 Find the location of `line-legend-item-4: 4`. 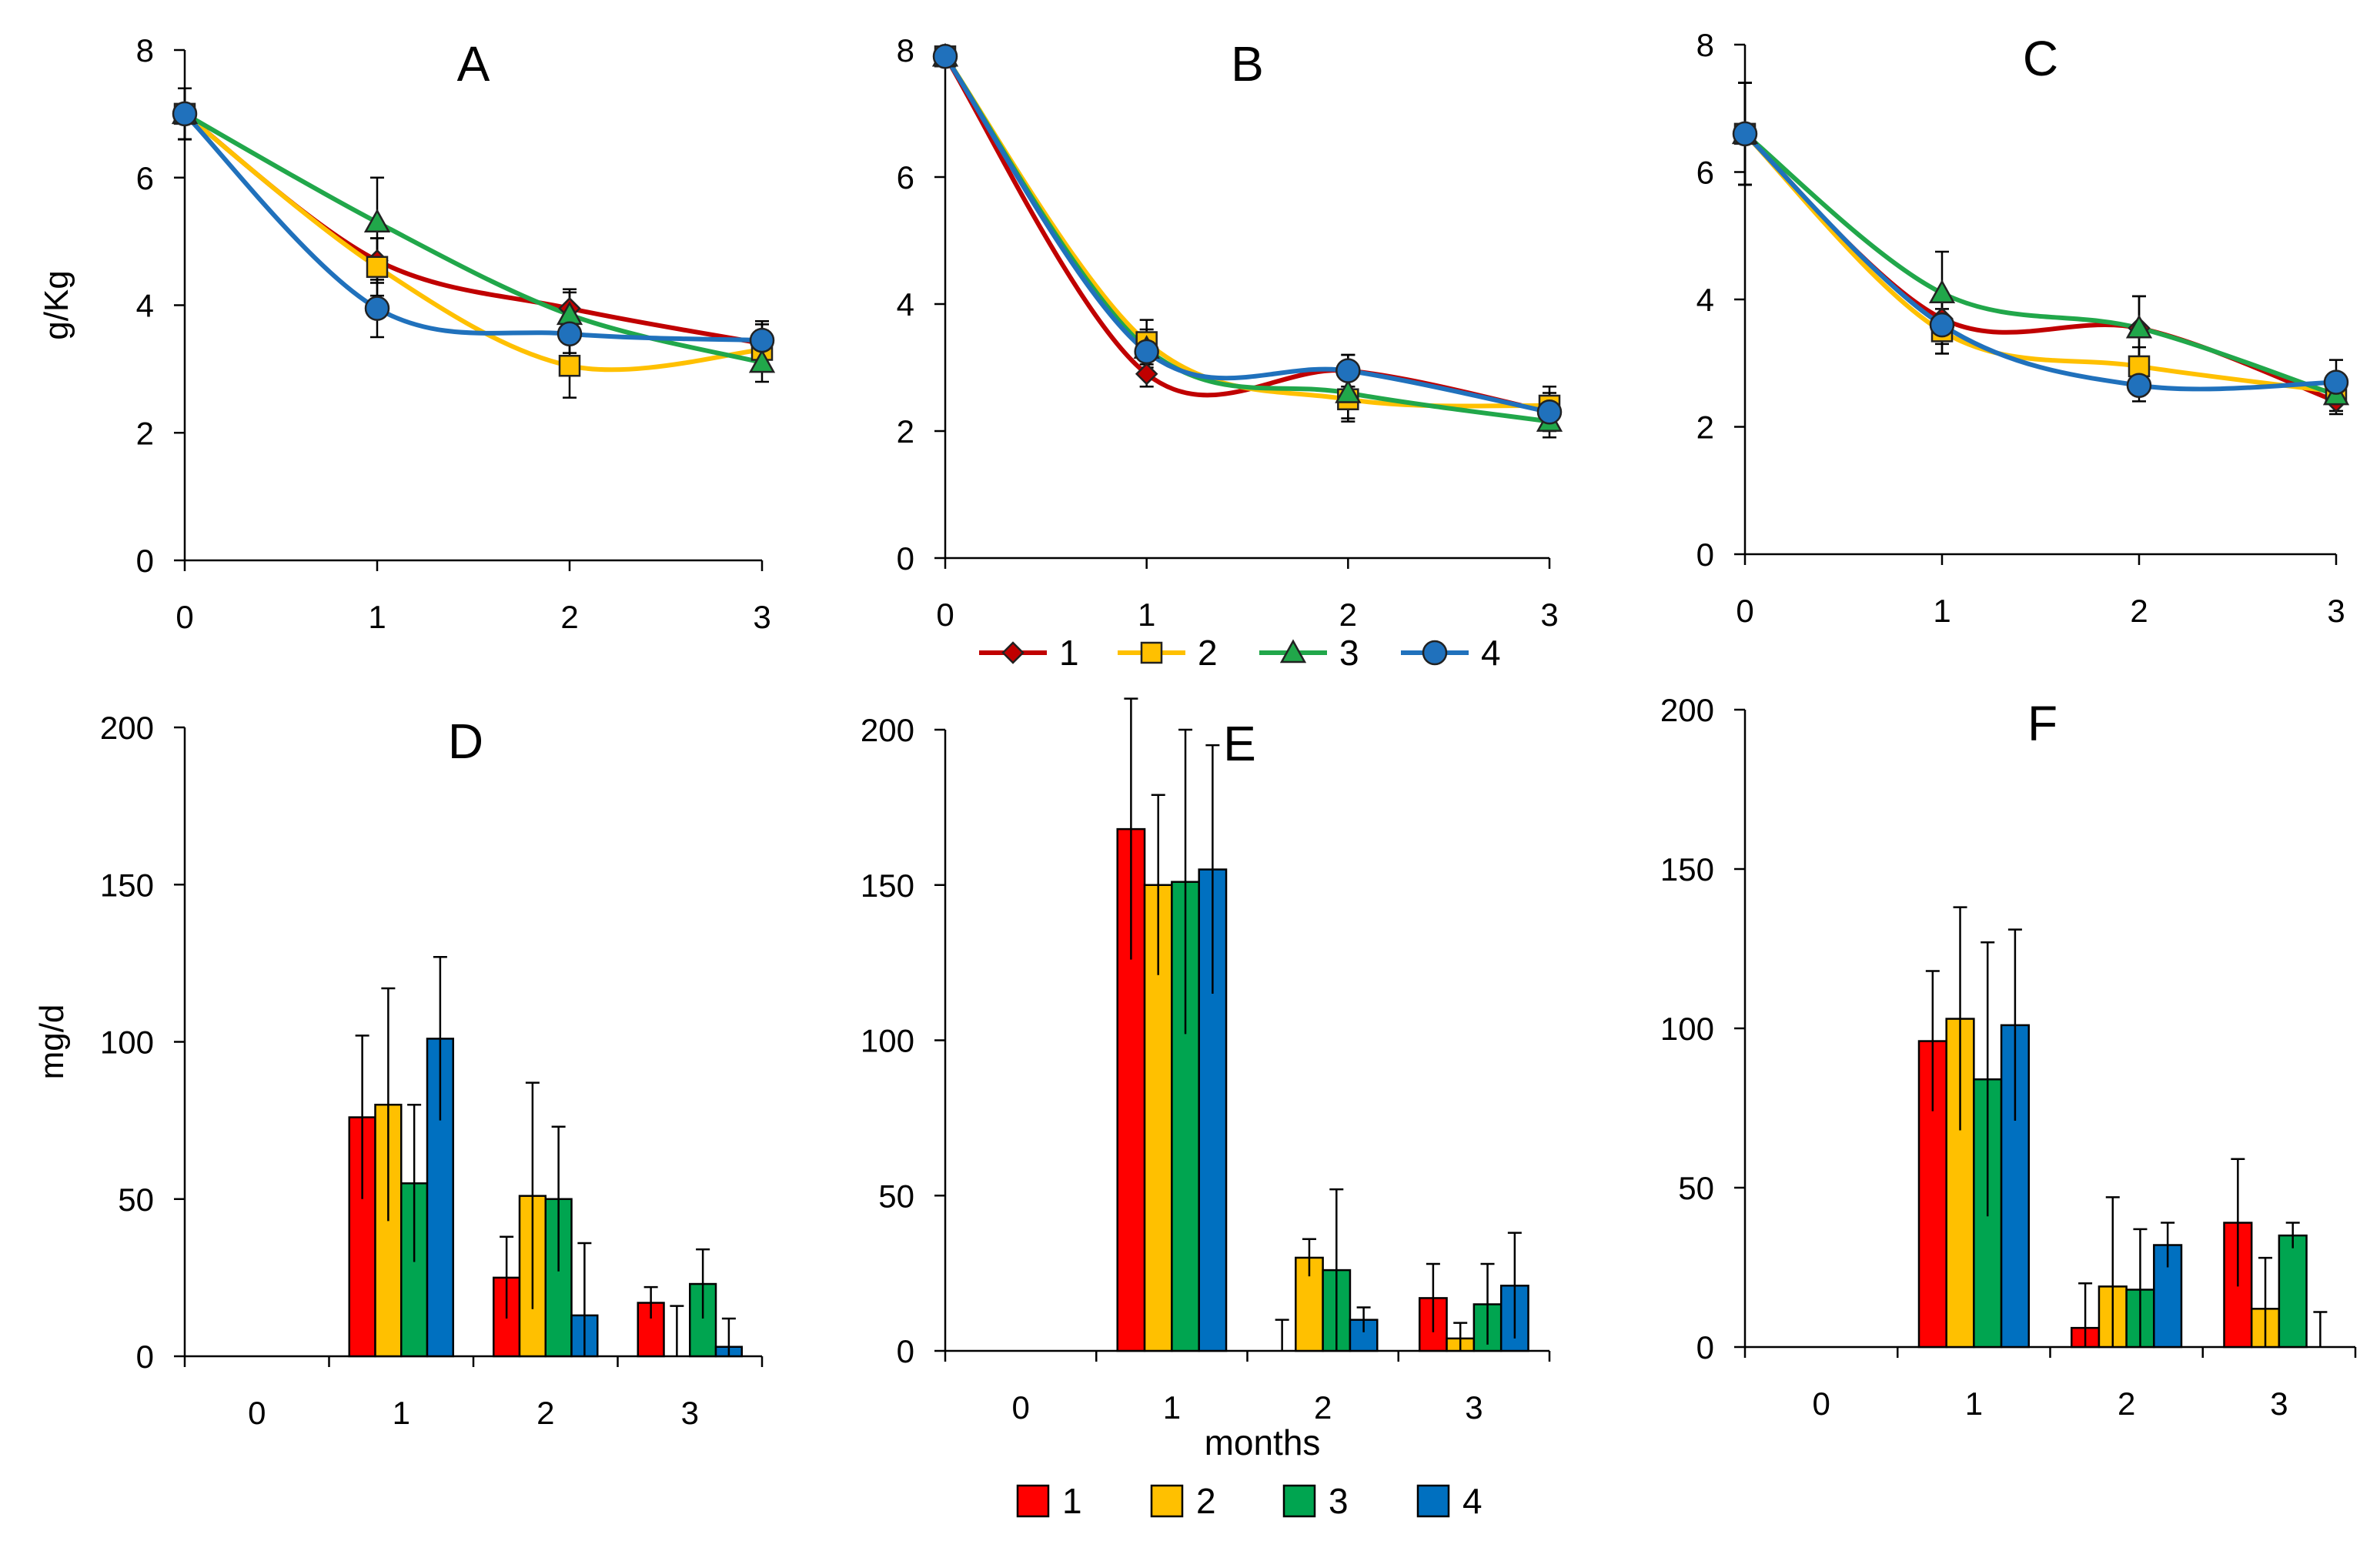

line-legend-item-4: 4 is located at coordinates (1451, 653).